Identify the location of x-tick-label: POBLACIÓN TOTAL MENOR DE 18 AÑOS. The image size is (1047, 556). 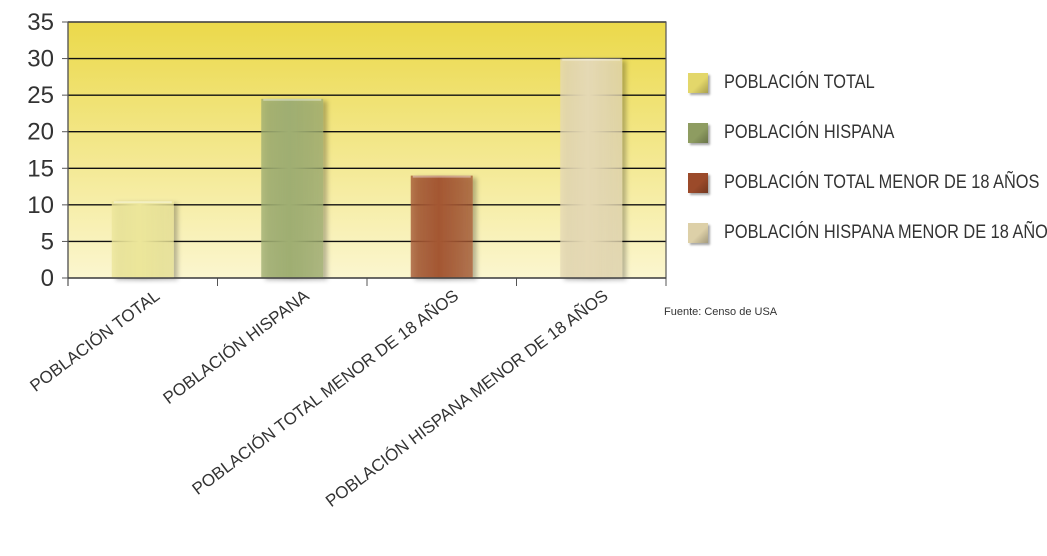
(325, 392).